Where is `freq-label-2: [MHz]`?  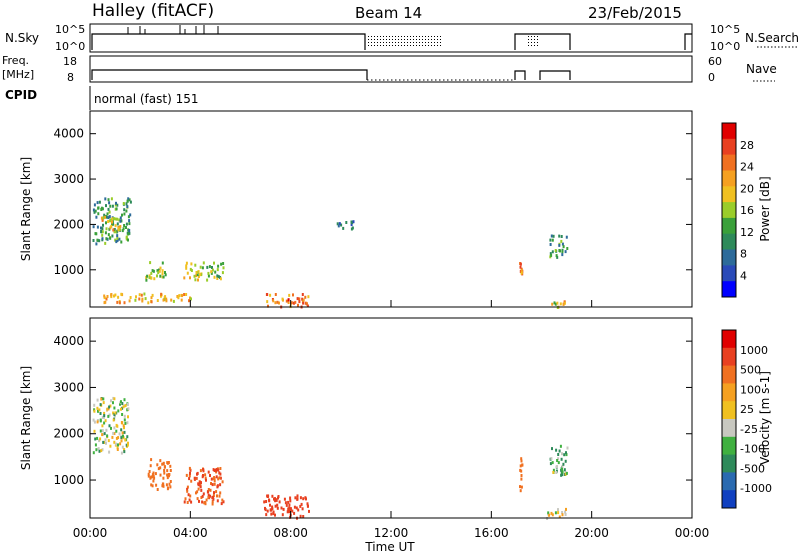 freq-label-2: [MHz] is located at coordinates (18, 74).